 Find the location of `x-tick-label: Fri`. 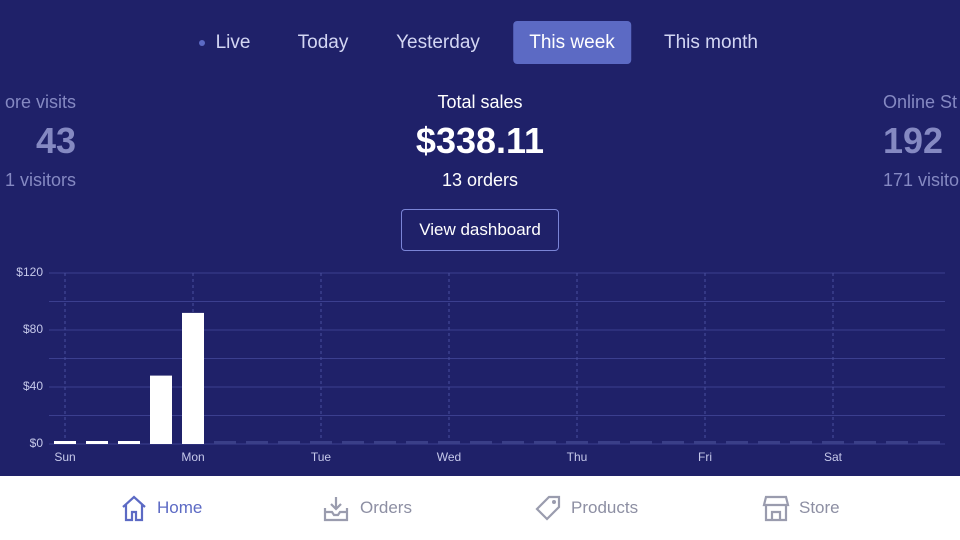

x-tick-label: Fri is located at coordinates (705, 457).